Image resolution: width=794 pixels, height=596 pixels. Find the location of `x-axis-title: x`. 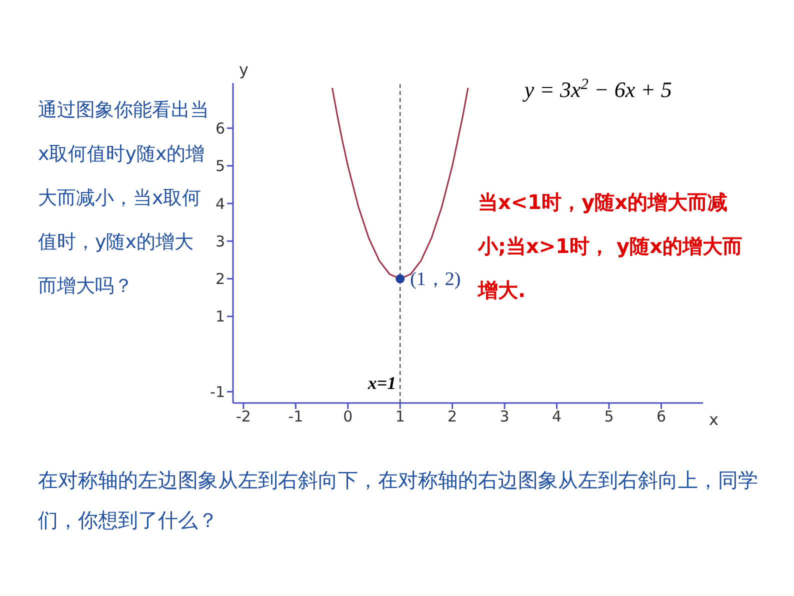

x-axis-title: x is located at coordinates (713, 419).